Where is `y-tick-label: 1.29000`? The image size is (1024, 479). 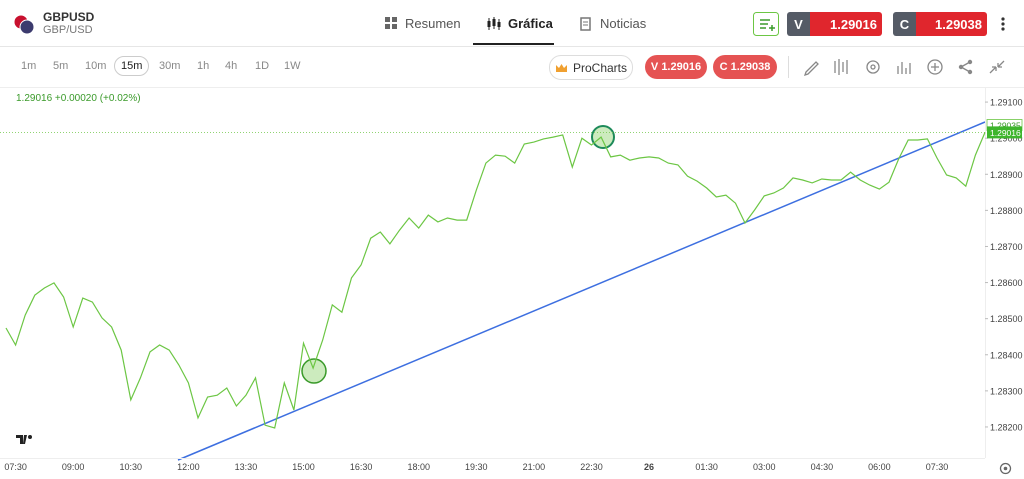 y-tick-label: 1.29000 is located at coordinates (1006, 139).